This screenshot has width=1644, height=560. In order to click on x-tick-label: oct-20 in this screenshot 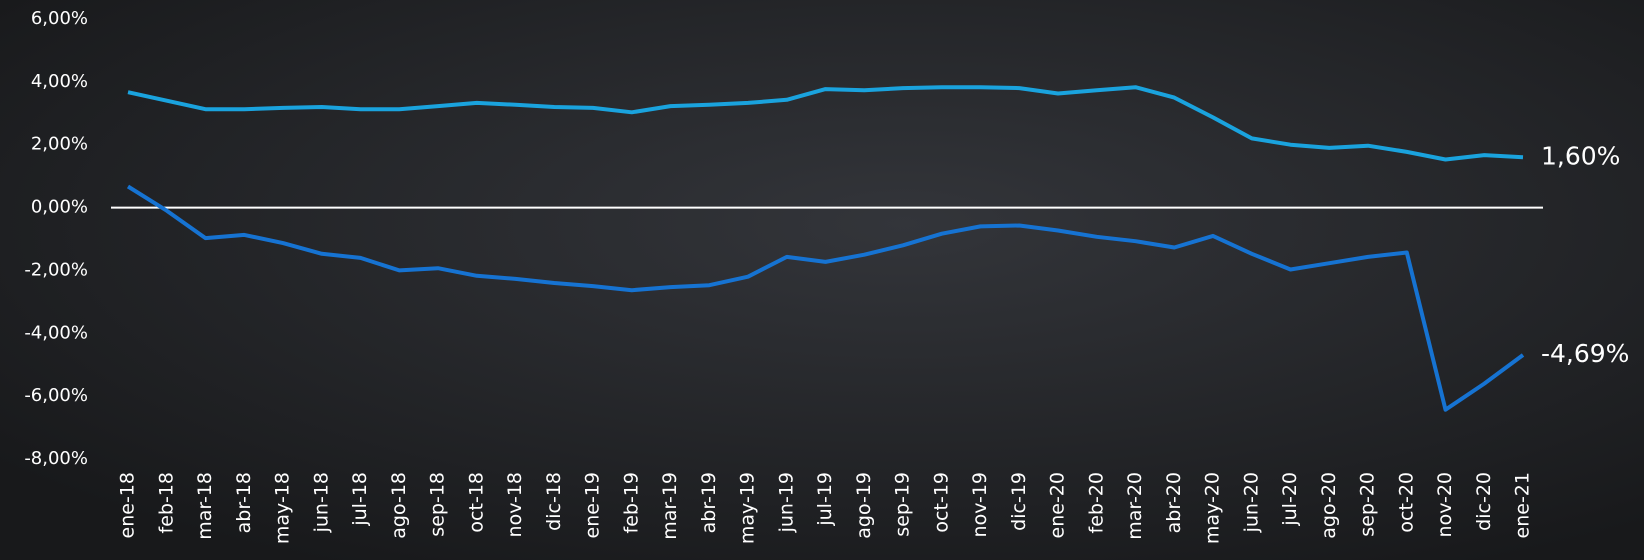, I will do `click(1406, 502)`.